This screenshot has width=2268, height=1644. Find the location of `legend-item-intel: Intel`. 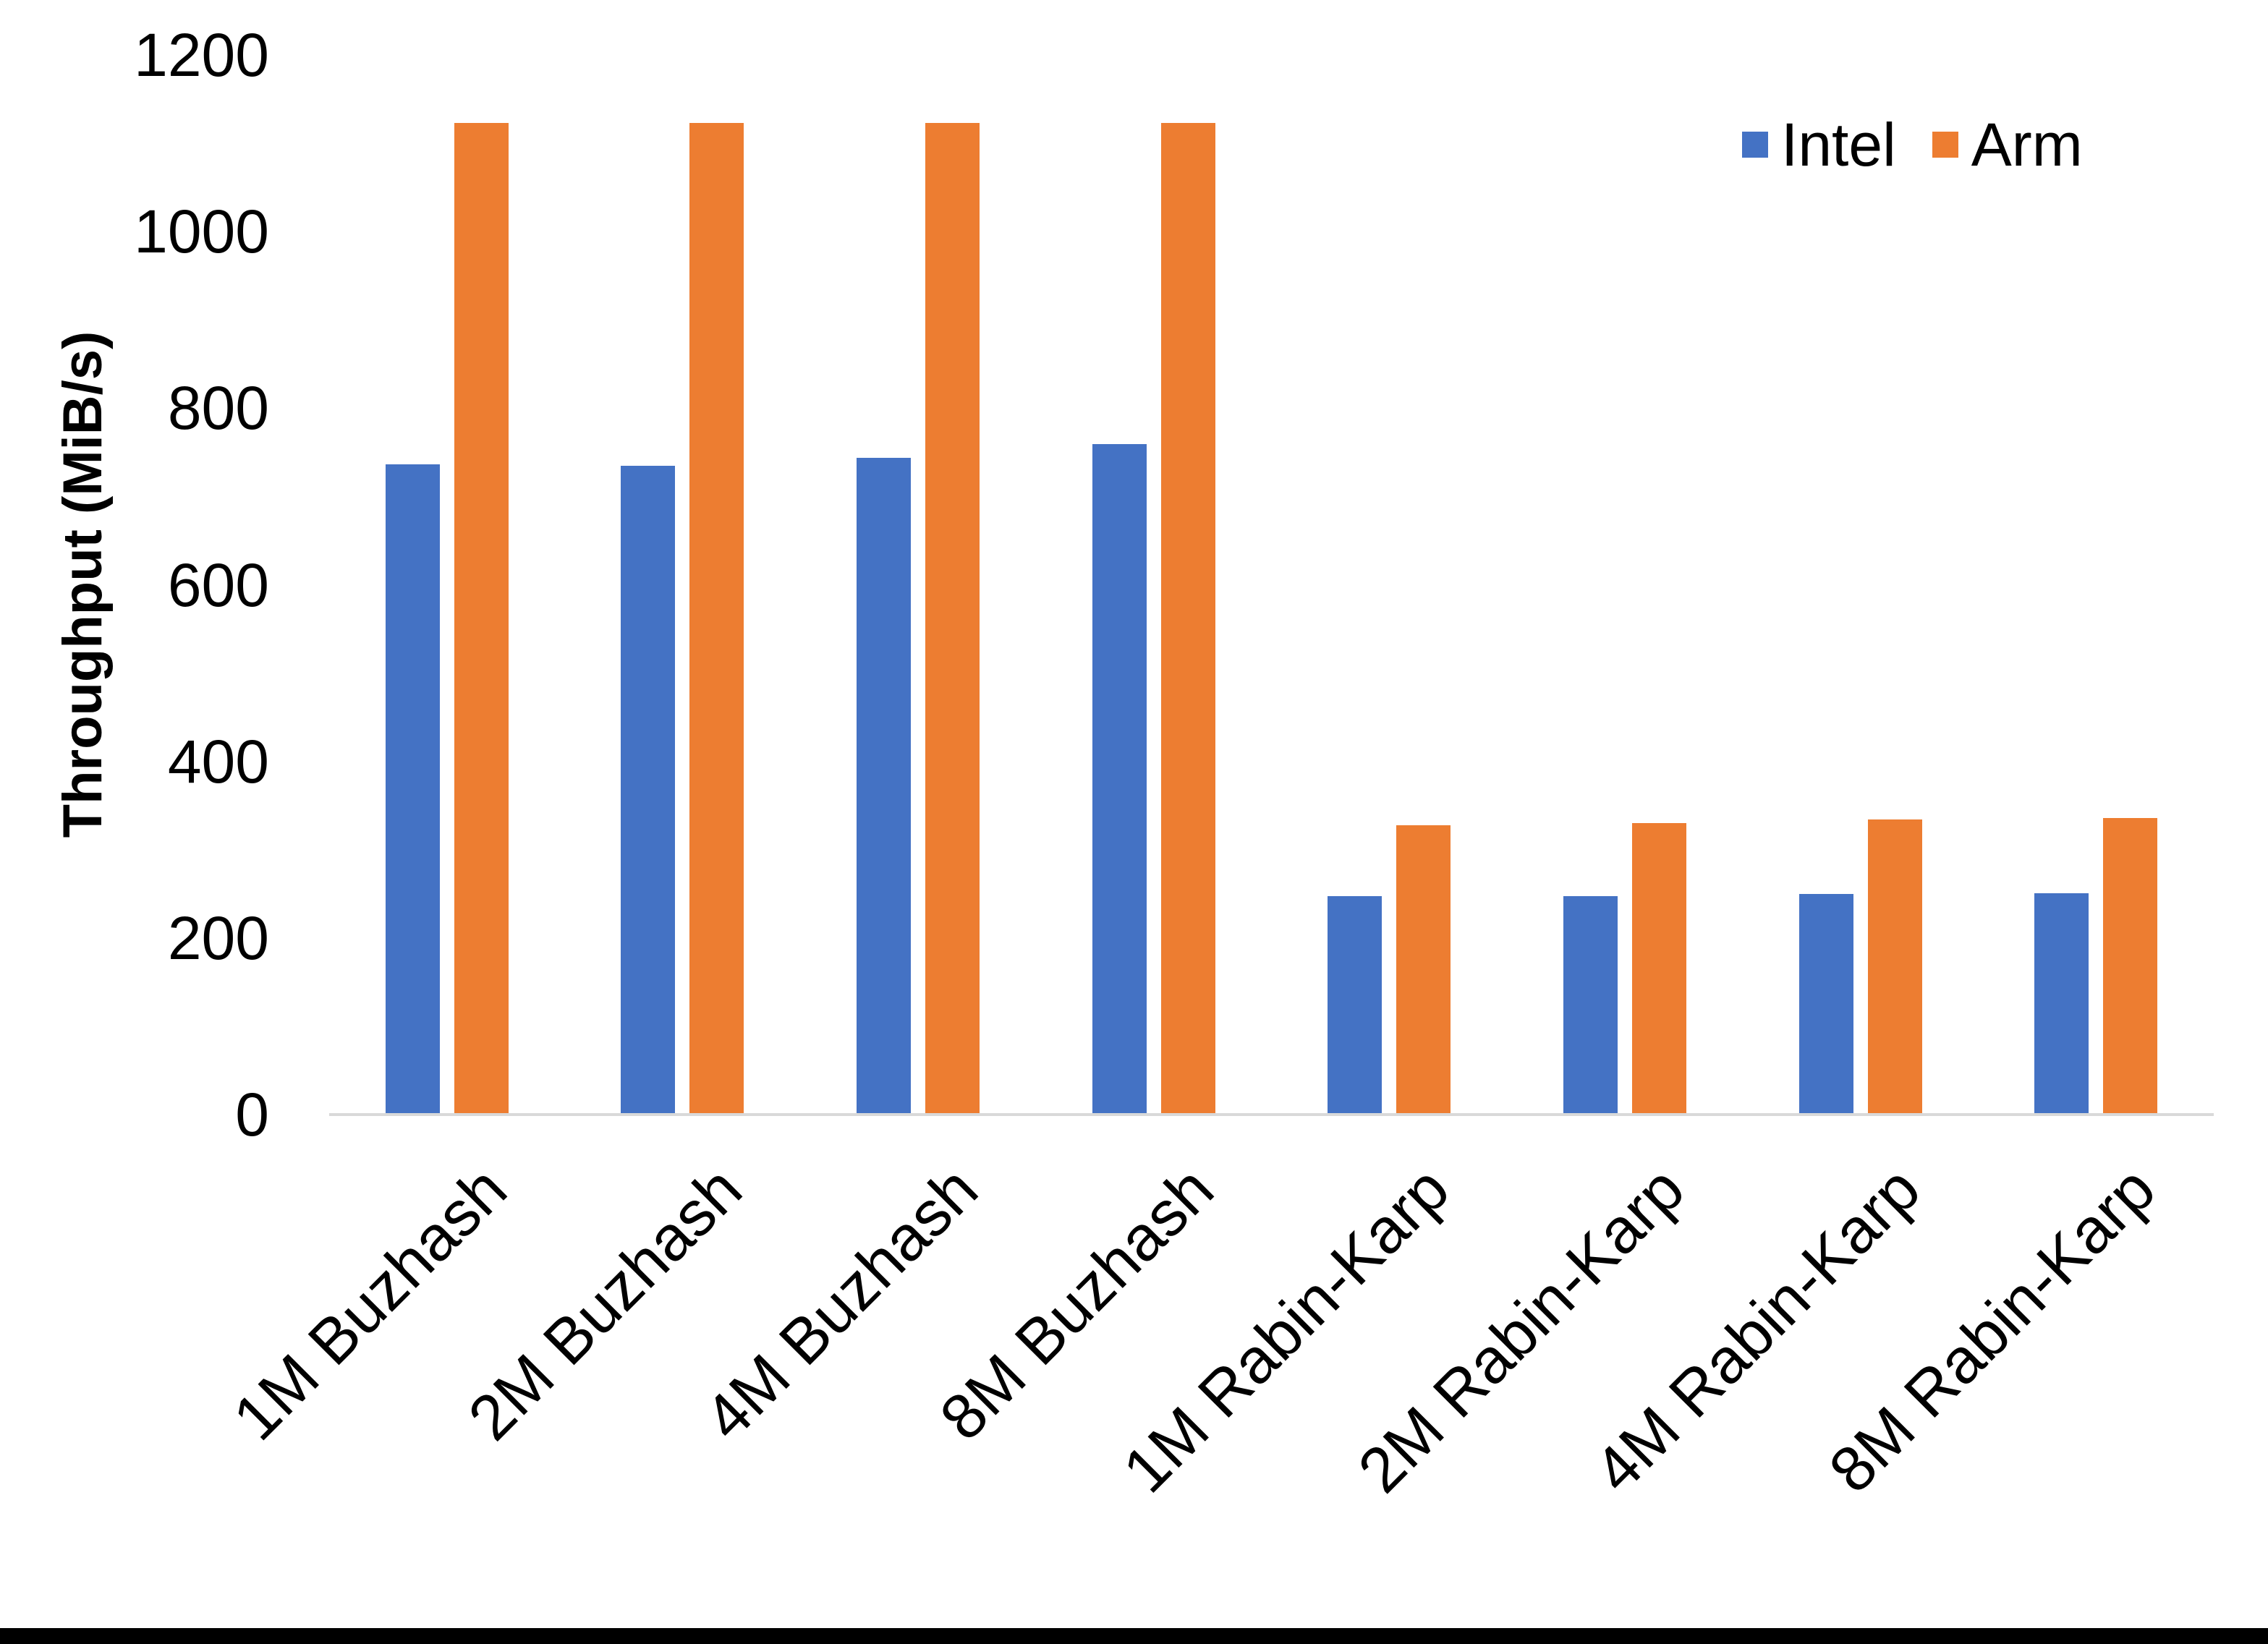

legend-item-intel: Intel is located at coordinates (1819, 144).